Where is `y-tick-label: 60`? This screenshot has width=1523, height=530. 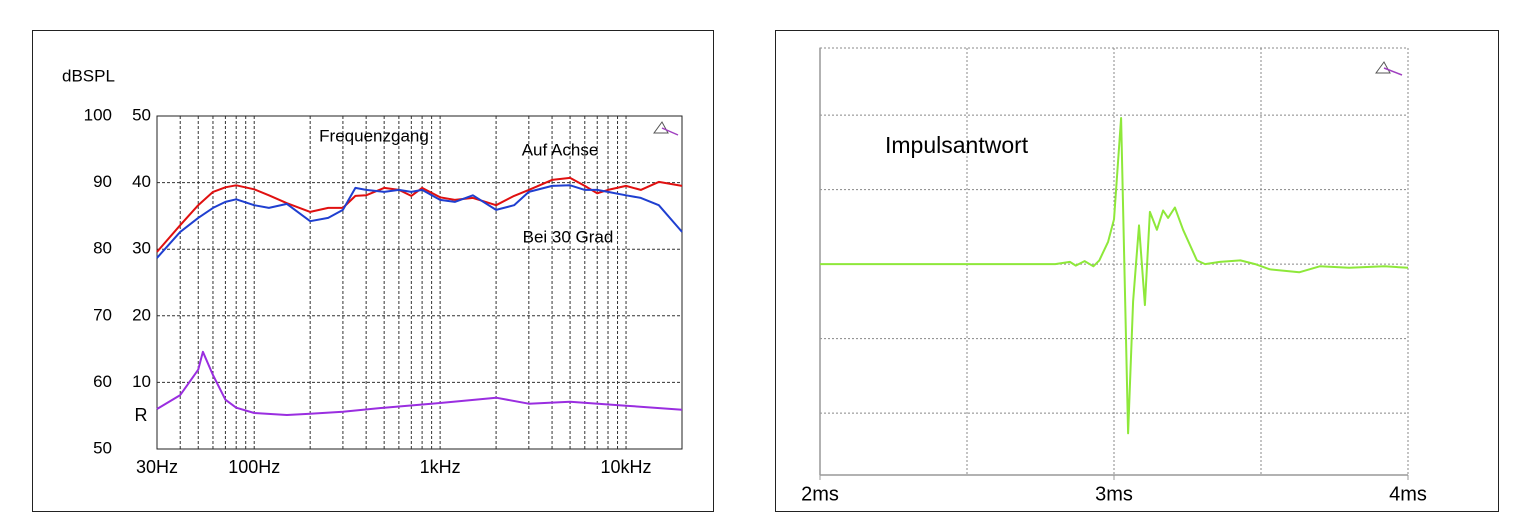 y-tick-label: 60 is located at coordinates (102, 381).